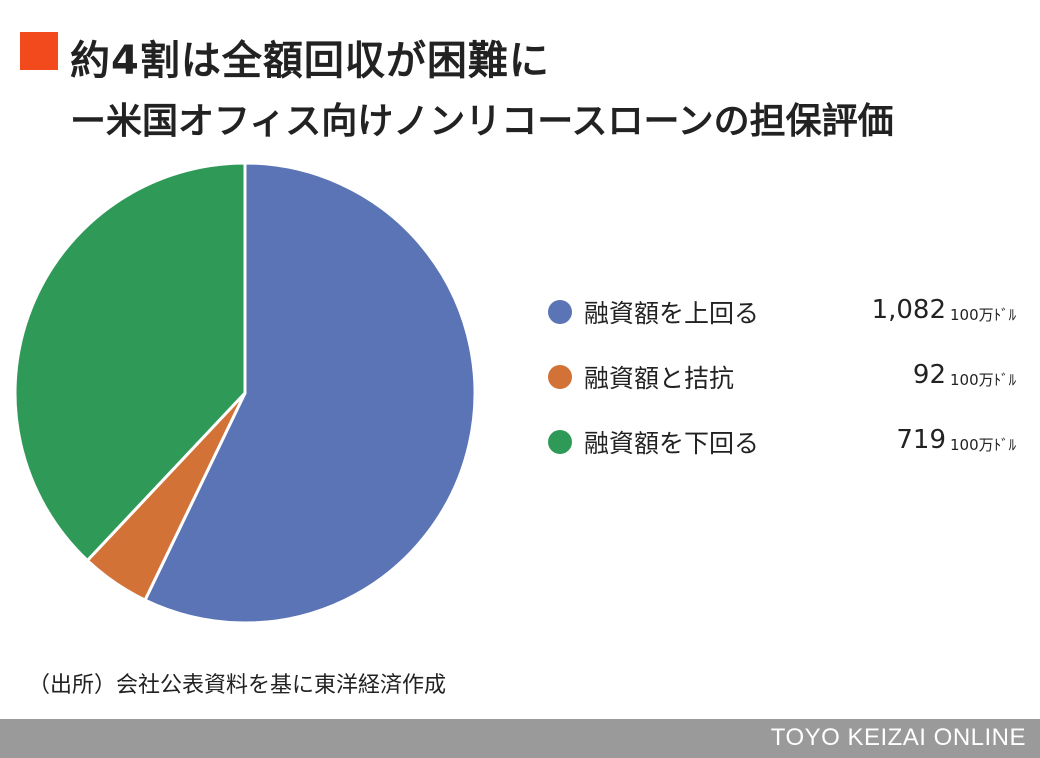 The width and height of the screenshot is (1040, 758). I want to click on legend-value-above: 1,082, so click(908, 310).